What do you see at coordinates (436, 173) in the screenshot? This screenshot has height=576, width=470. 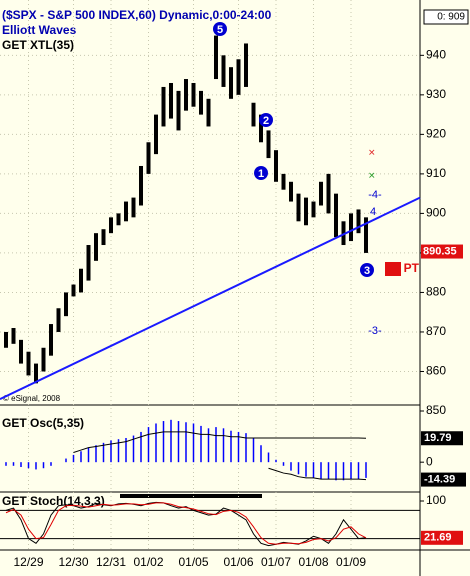 I see `y-tick-label: 910` at bounding box center [436, 173].